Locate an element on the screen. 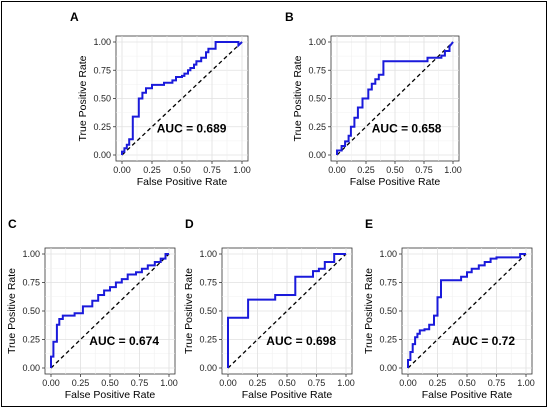 The height and width of the screenshot is (410, 550). auc-annotation: AUC = 0.72 is located at coordinates (483, 341).